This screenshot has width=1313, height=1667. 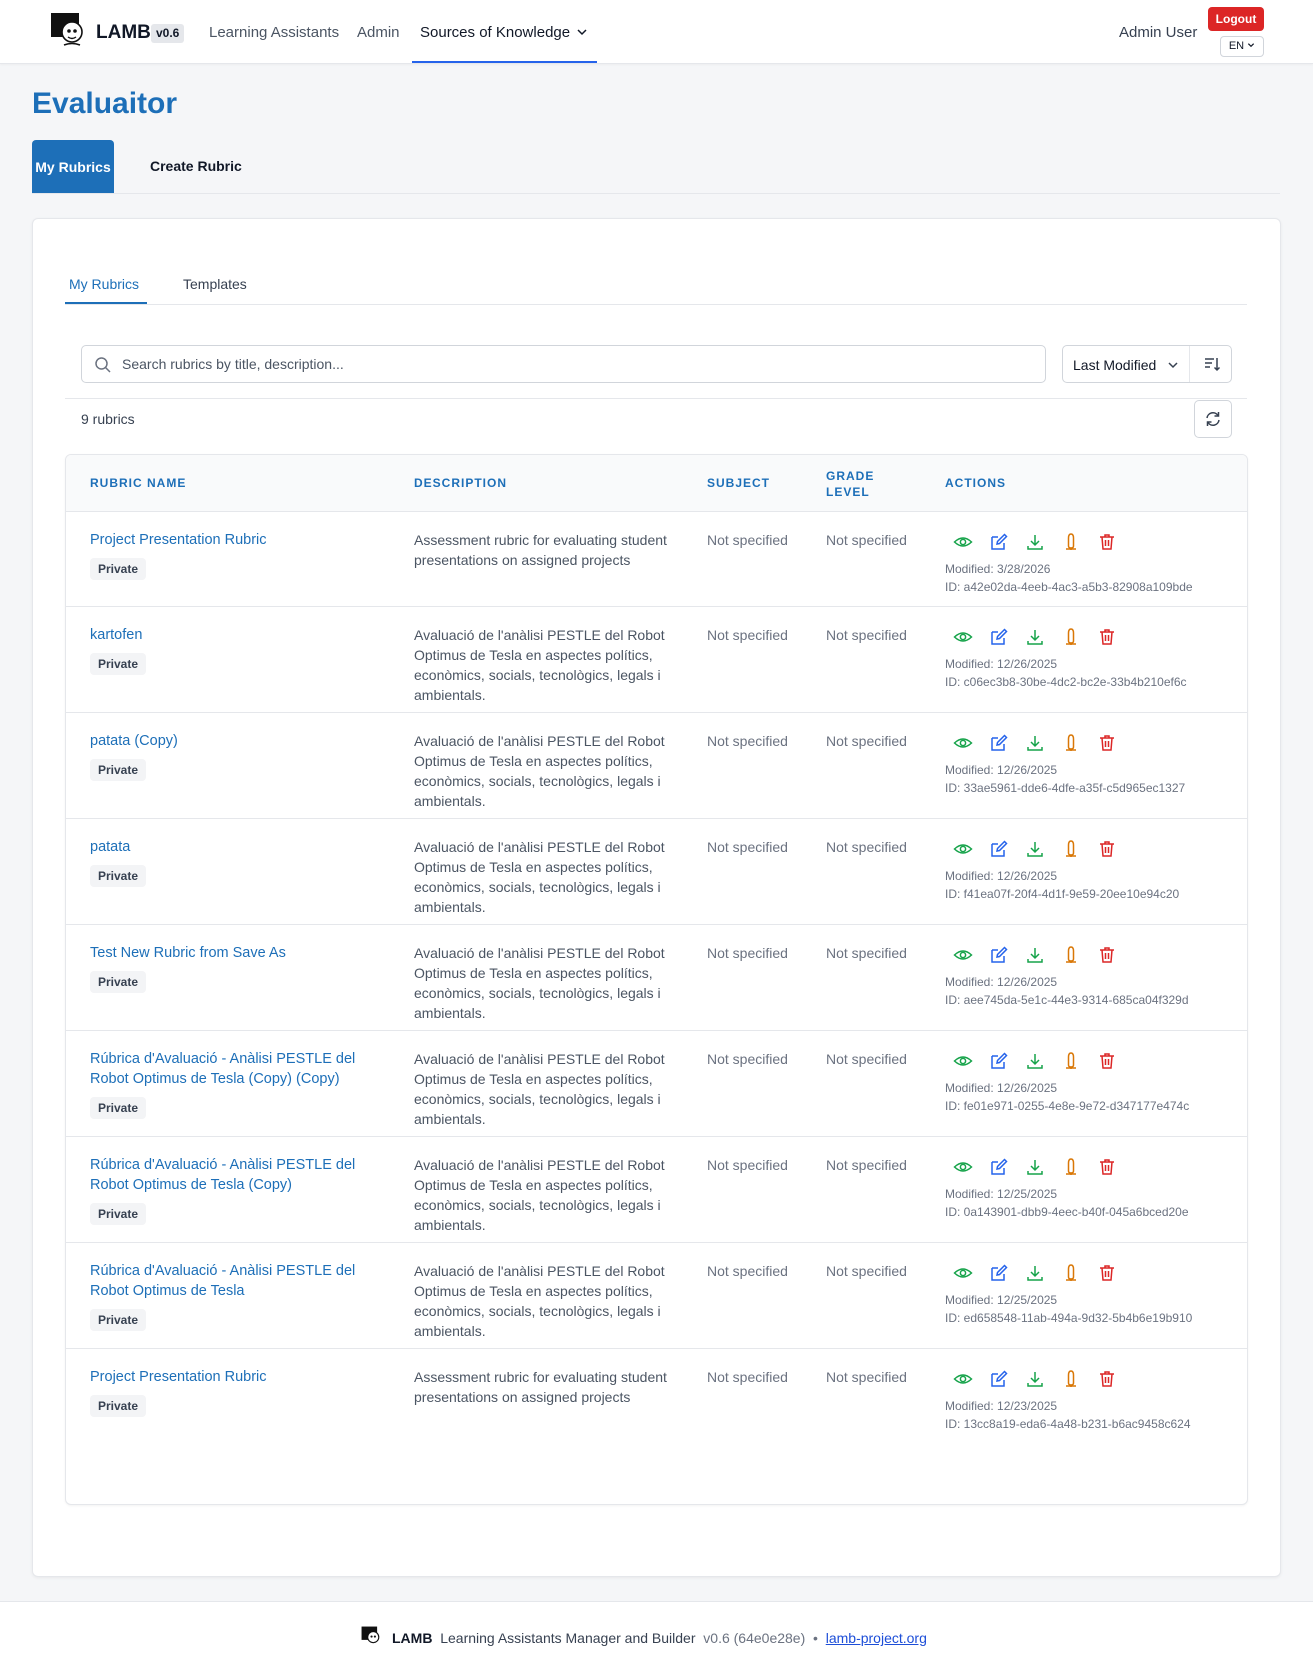 What do you see at coordinates (747, 540) in the screenshot?
I see `rubric-subject: Not specified` at bounding box center [747, 540].